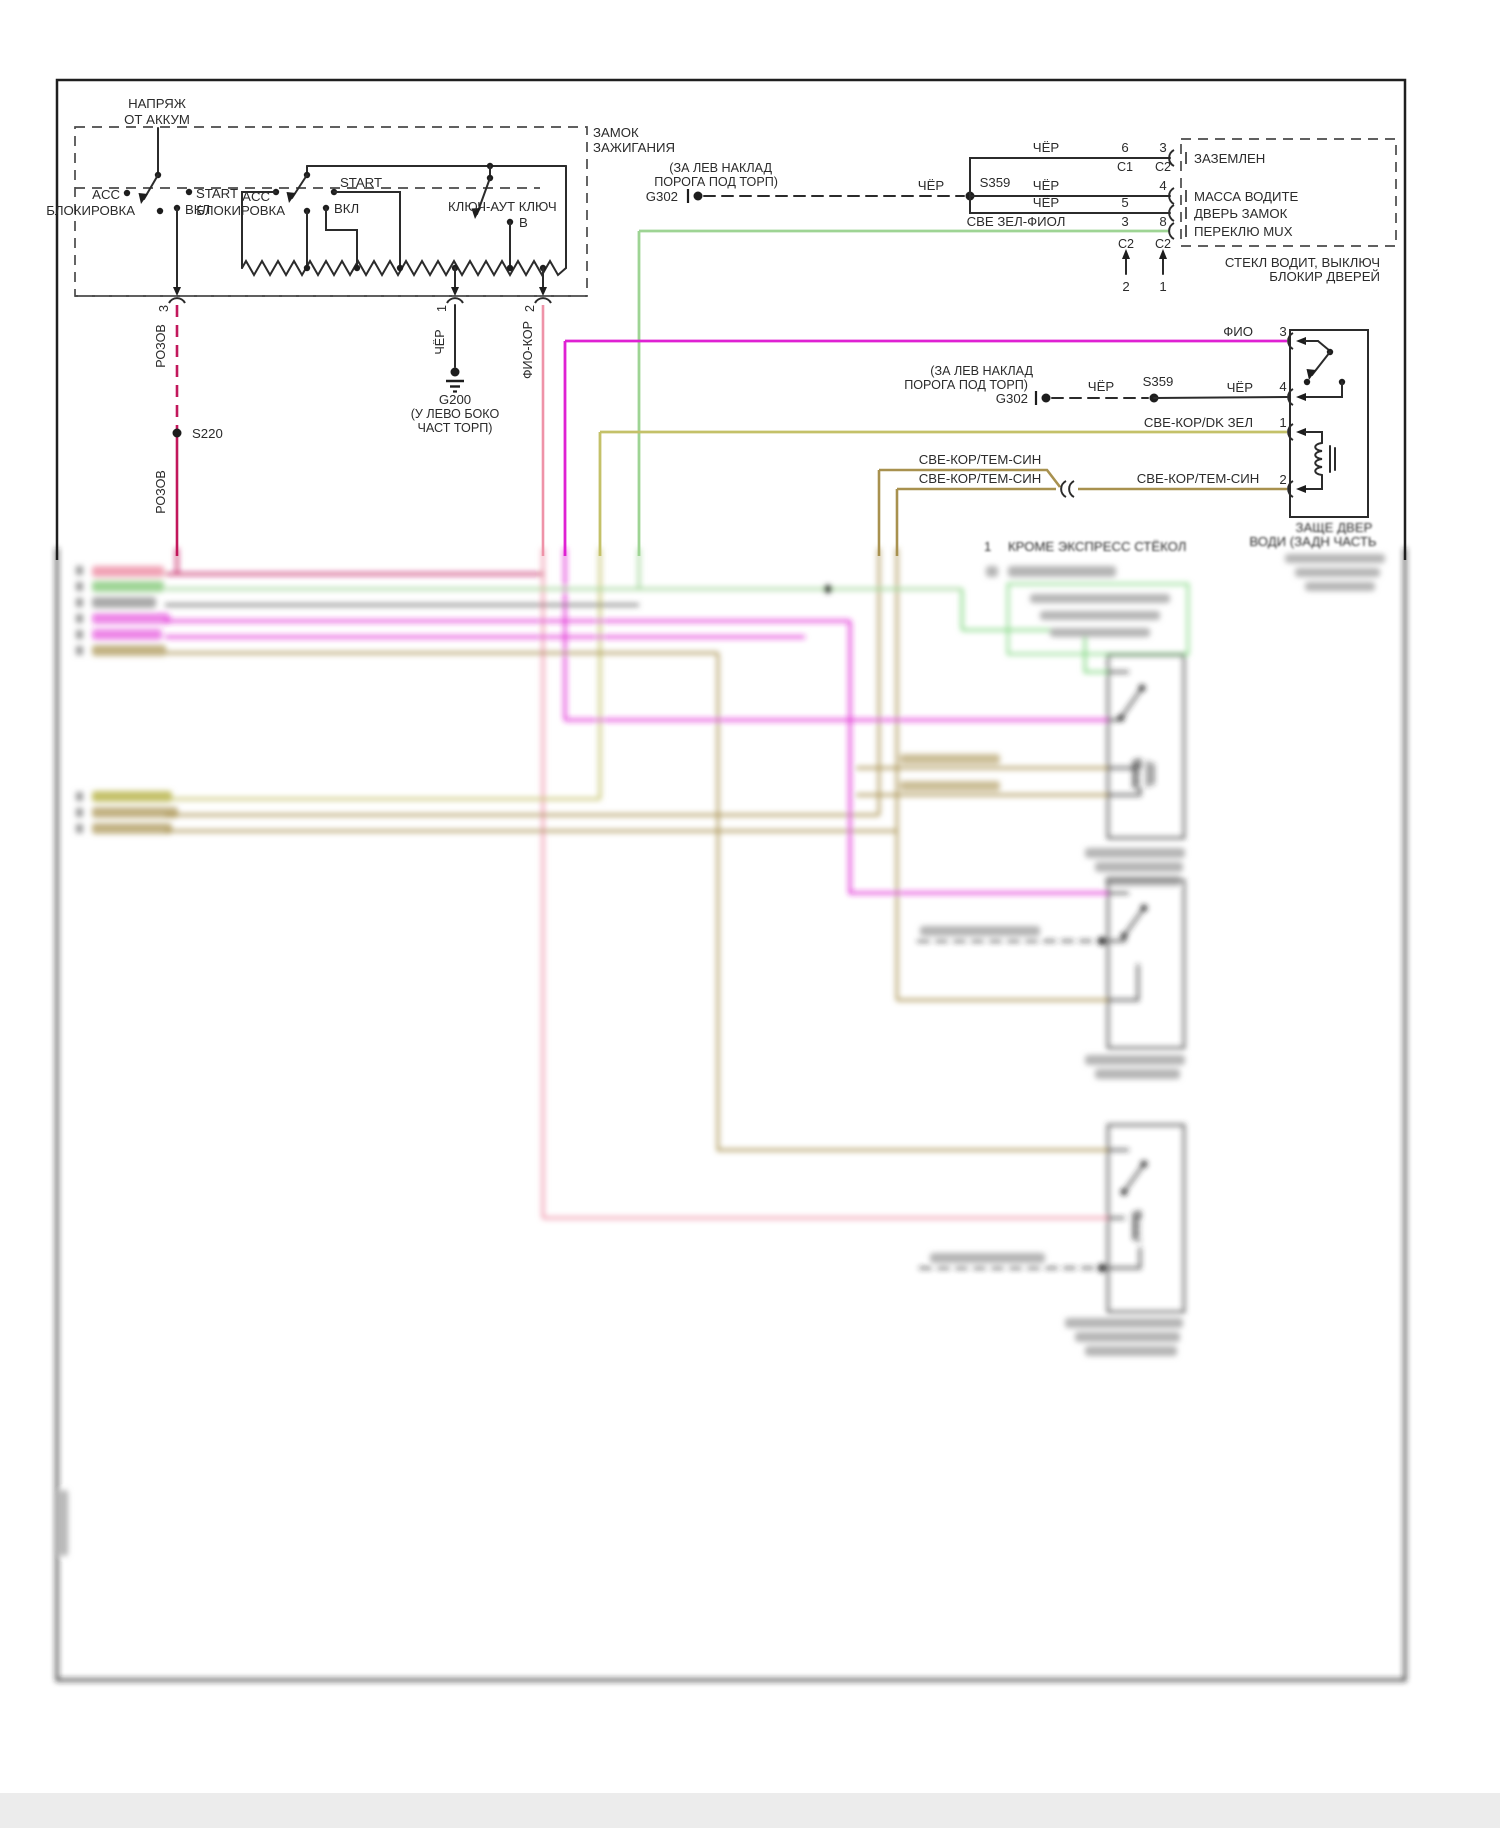 The height and width of the screenshot is (1828, 1500). What do you see at coordinates (197, 209) in the screenshot?
I see `sw1-run-label: ВКЛ` at bounding box center [197, 209].